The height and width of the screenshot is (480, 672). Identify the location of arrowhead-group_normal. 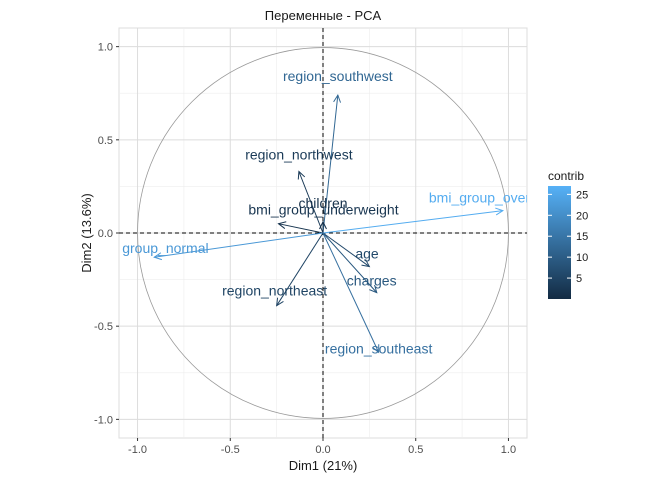
(158, 256).